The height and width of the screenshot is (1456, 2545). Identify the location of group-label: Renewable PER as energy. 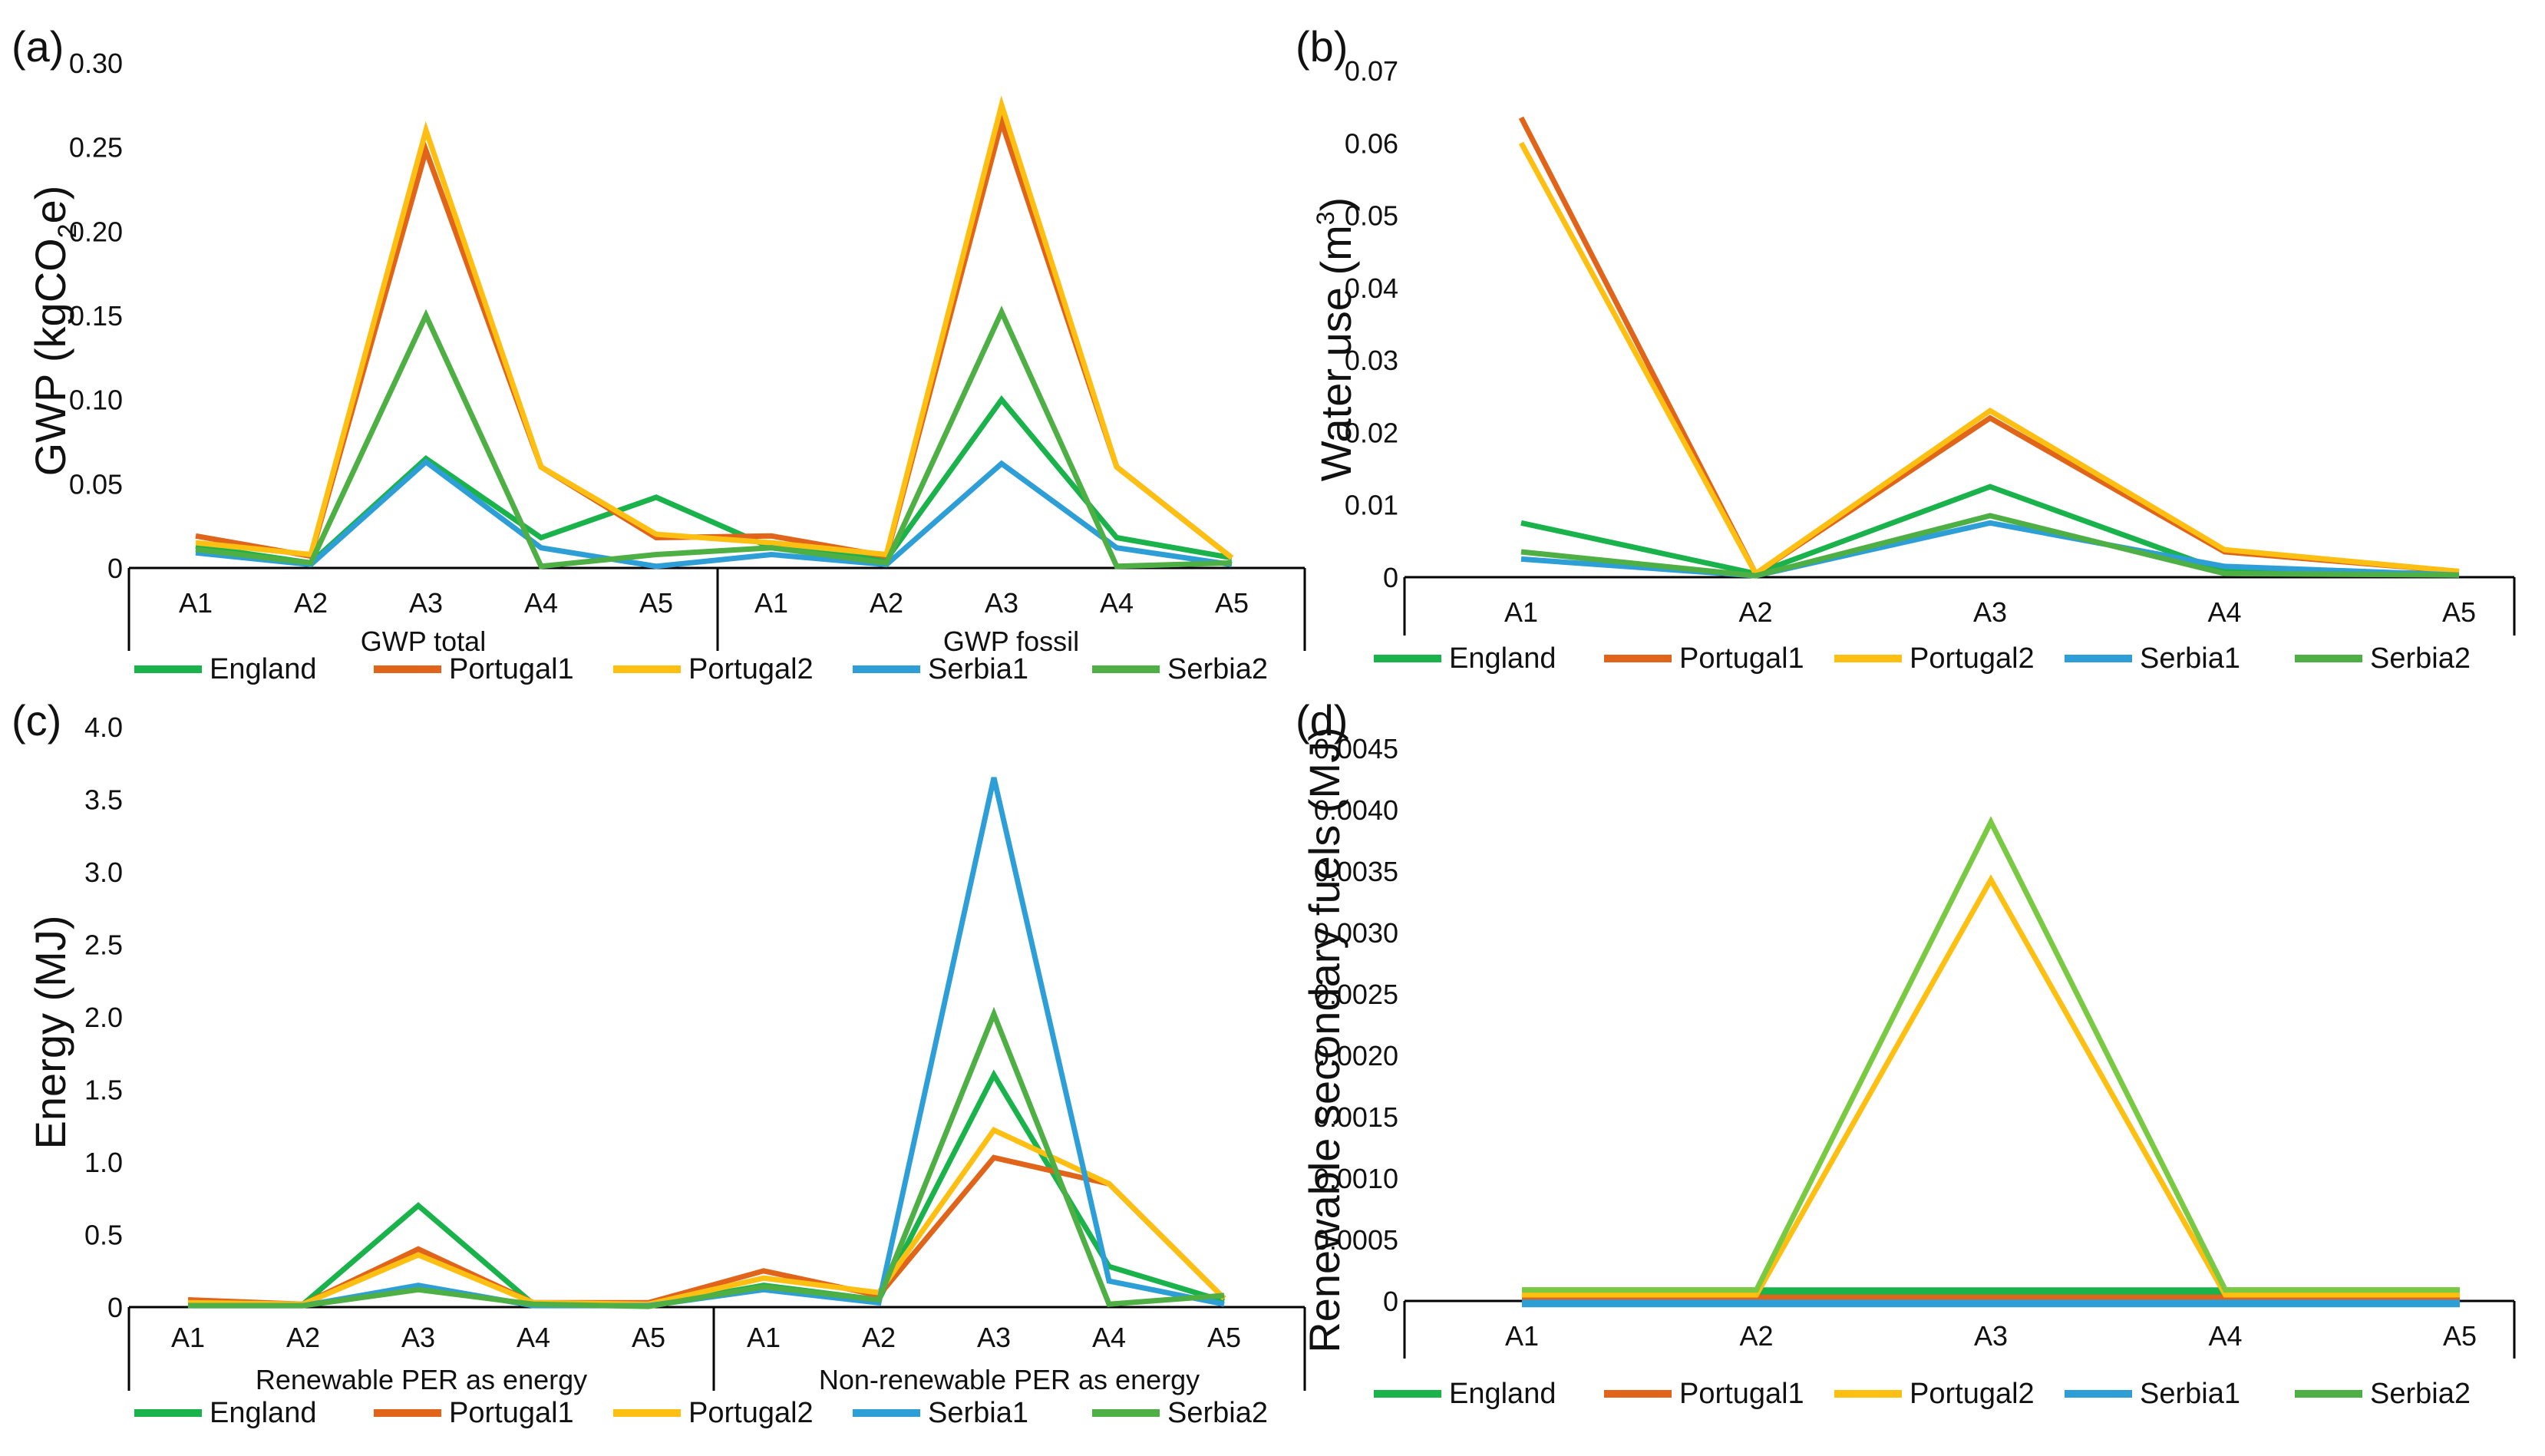
(421, 1379).